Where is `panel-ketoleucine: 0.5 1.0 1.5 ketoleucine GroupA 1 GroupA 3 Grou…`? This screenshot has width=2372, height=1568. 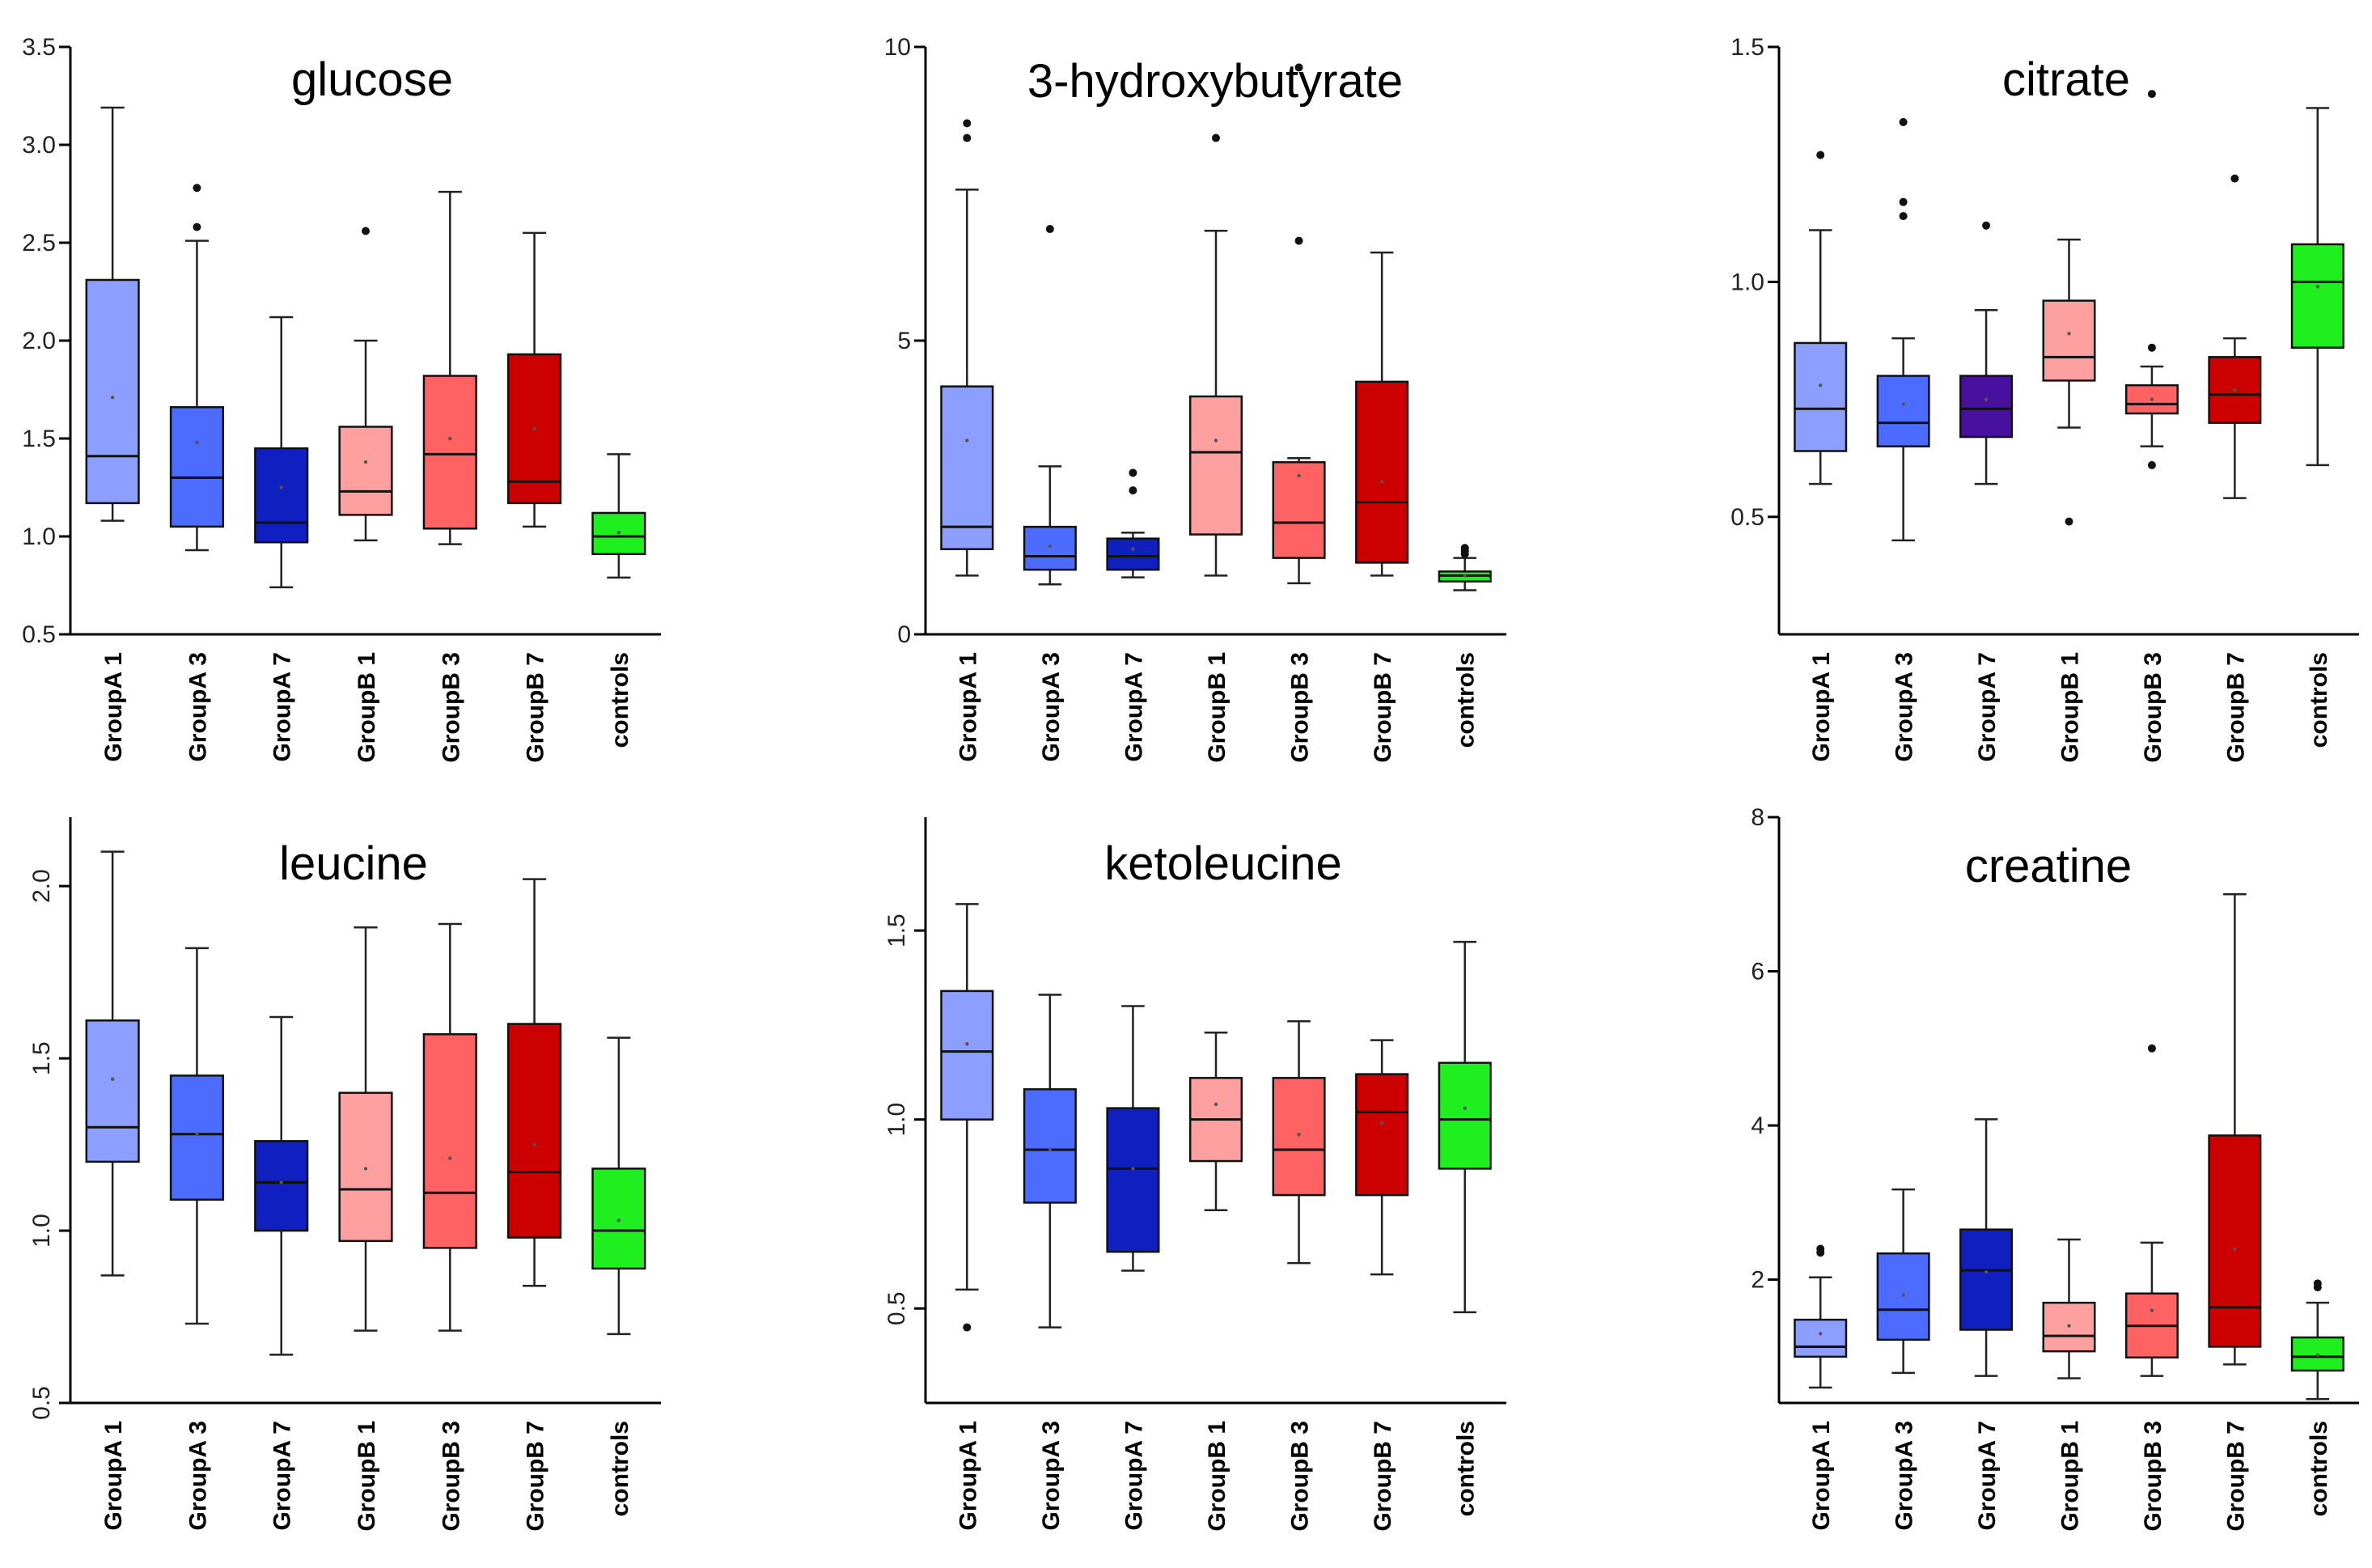
panel-ketoleucine: 0.5 1.0 1.5 ketoleucine GroupA 1 GroupA 3 Grou… is located at coordinates (1194, 1175).